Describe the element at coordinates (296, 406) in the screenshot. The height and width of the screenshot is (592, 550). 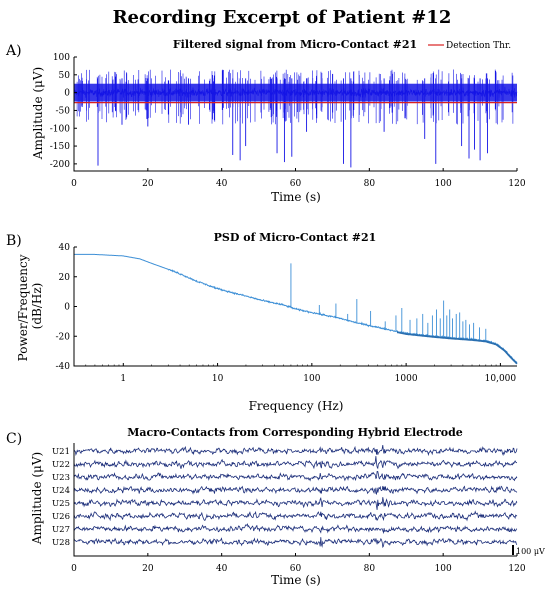
I see `panel-b-x-label: Frequency (Hz)` at that location.